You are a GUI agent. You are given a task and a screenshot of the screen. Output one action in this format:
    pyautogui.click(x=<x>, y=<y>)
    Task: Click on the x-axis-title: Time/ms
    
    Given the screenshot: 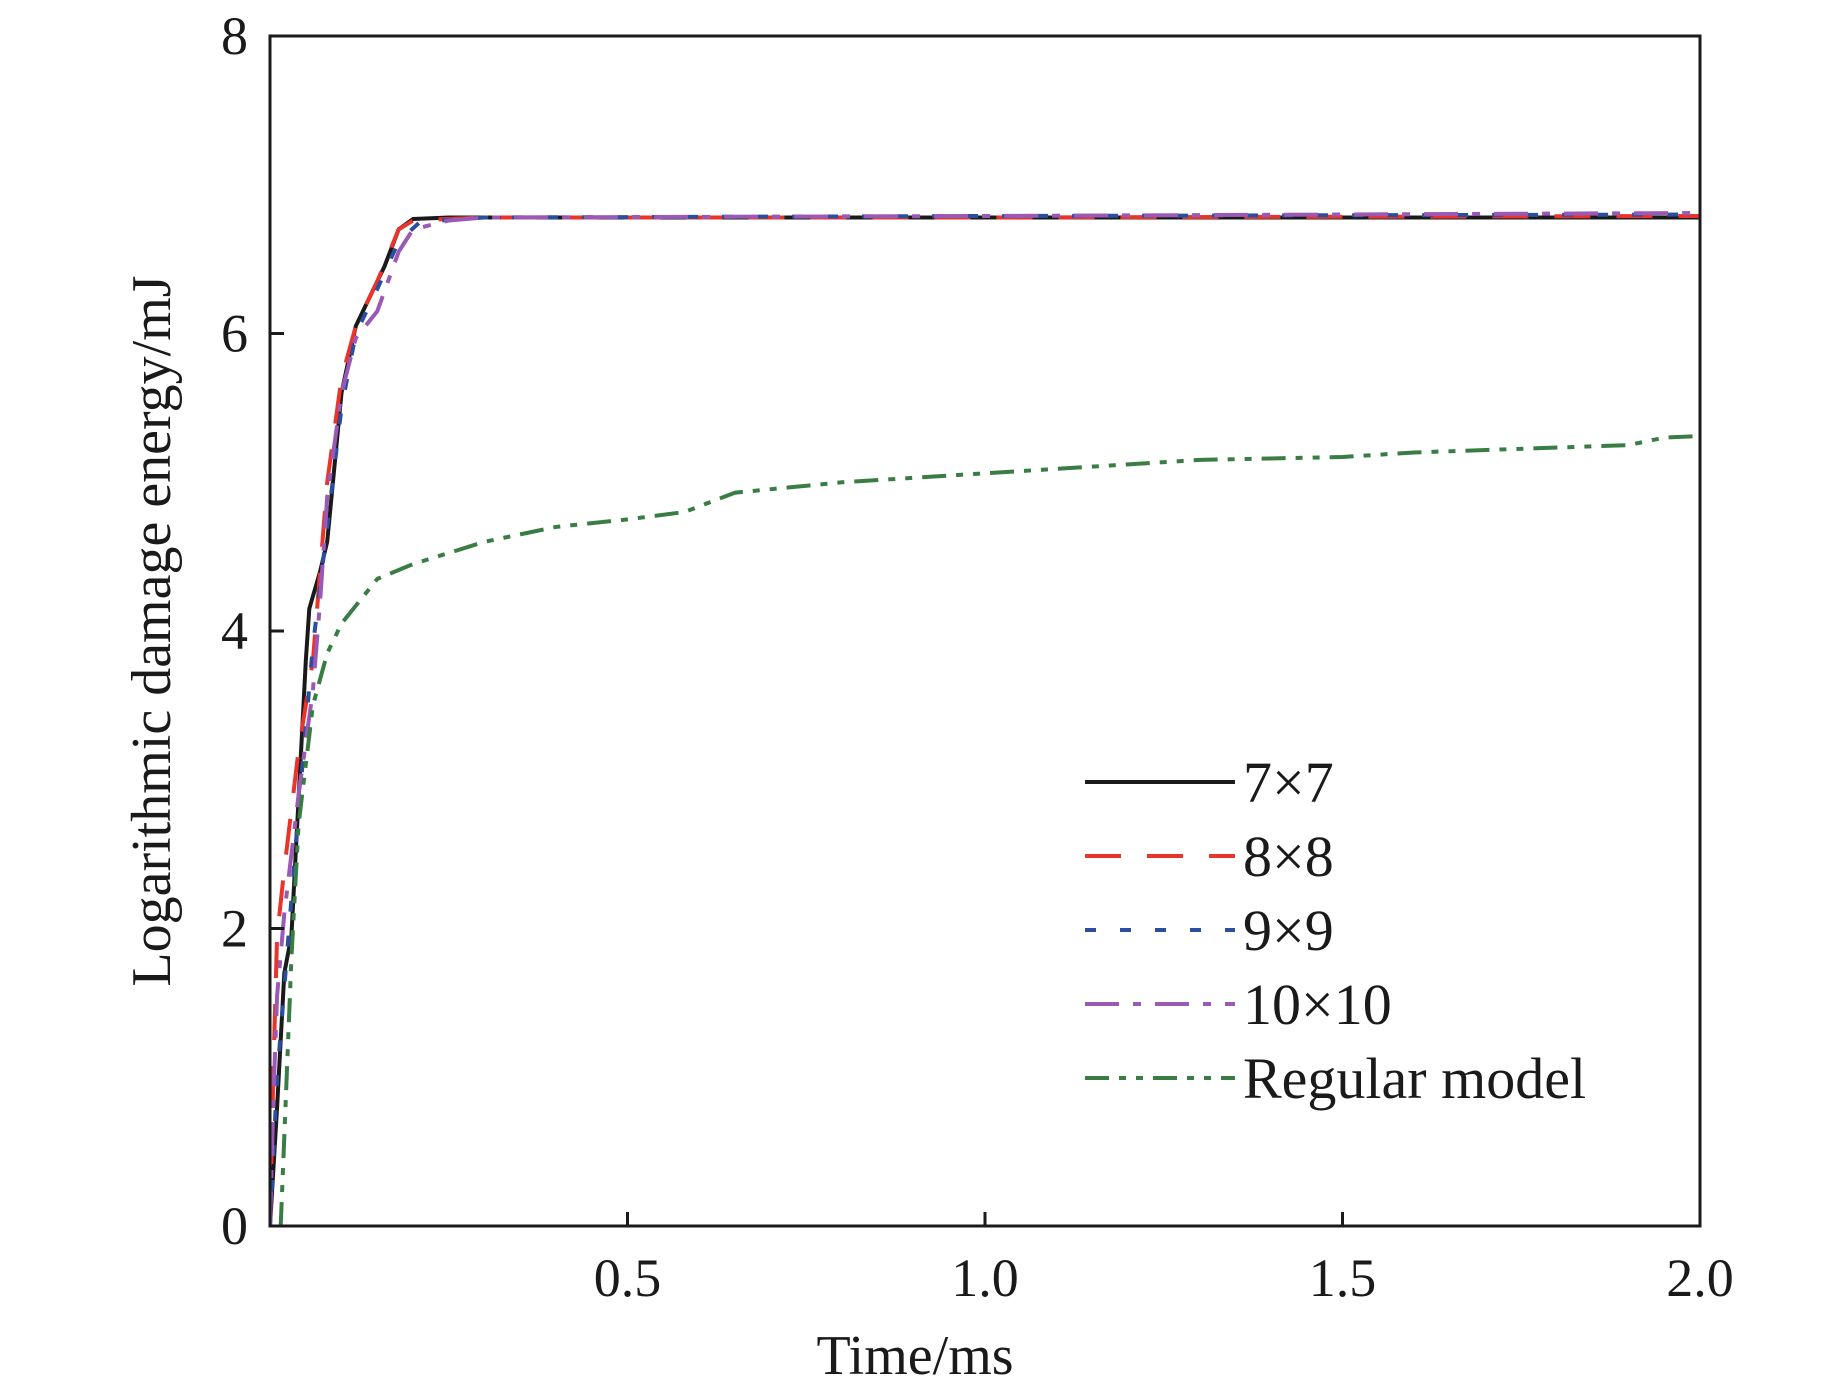 What is the action you would take?
    pyautogui.click(x=914, y=1353)
    